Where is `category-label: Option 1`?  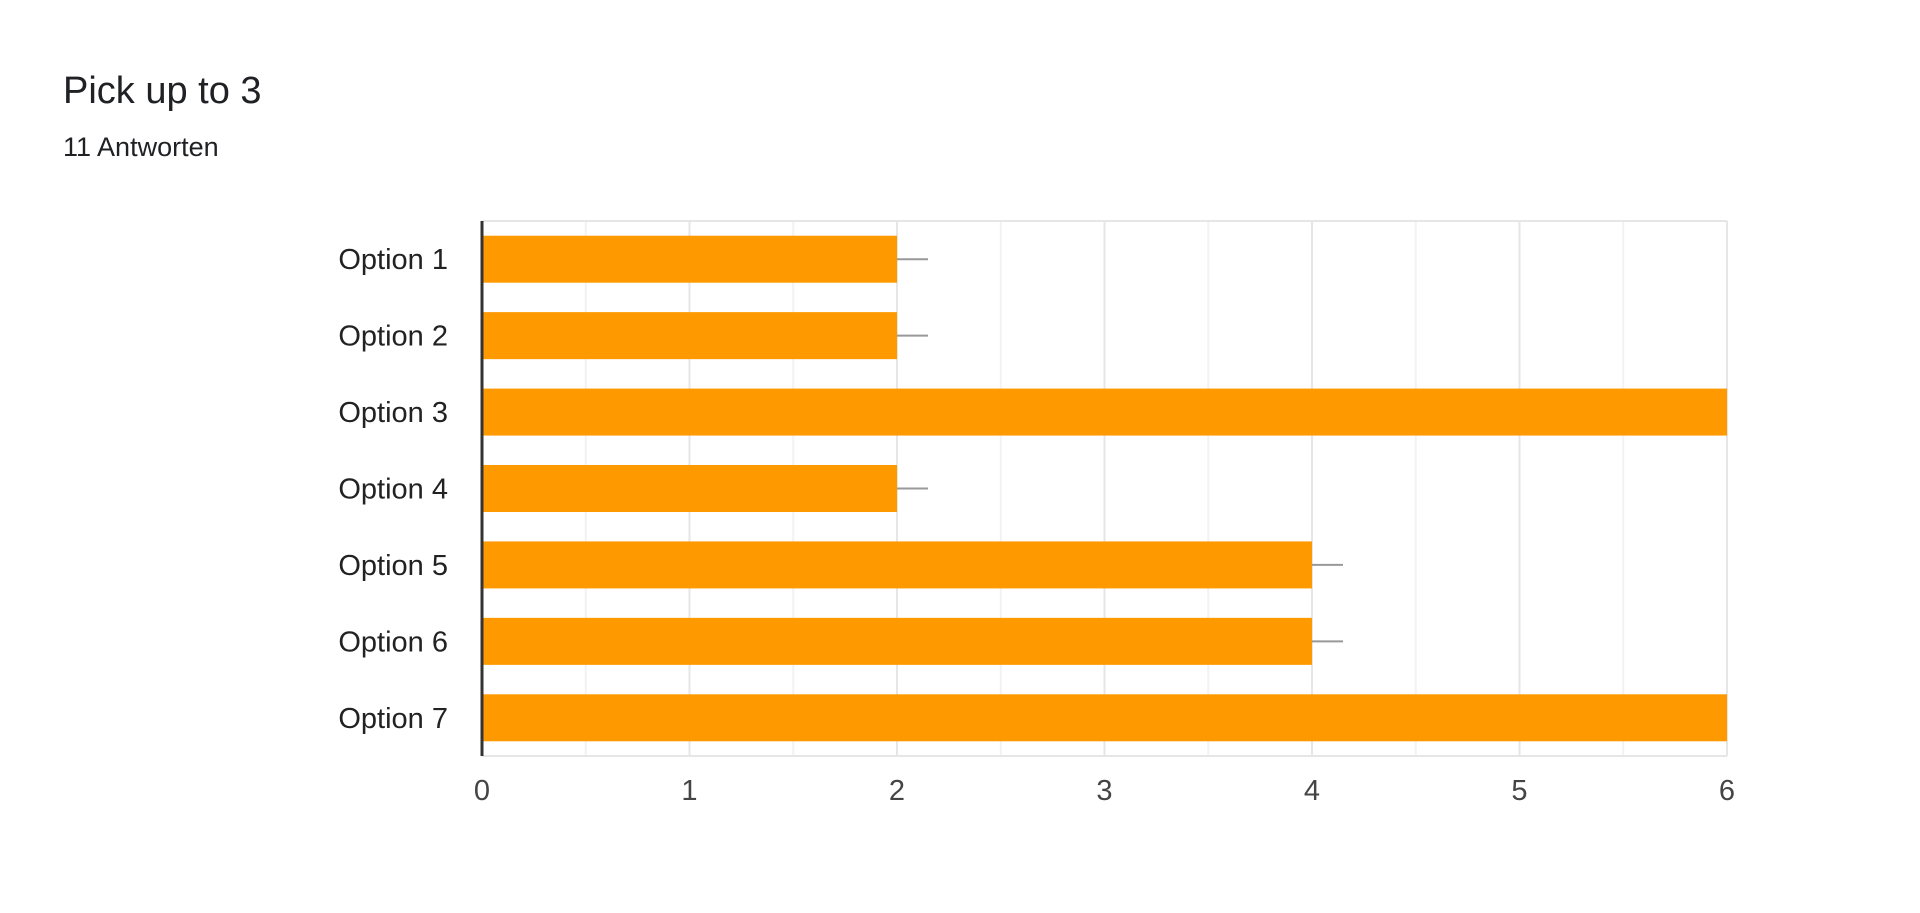
category-label: Option 1 is located at coordinates (393, 260).